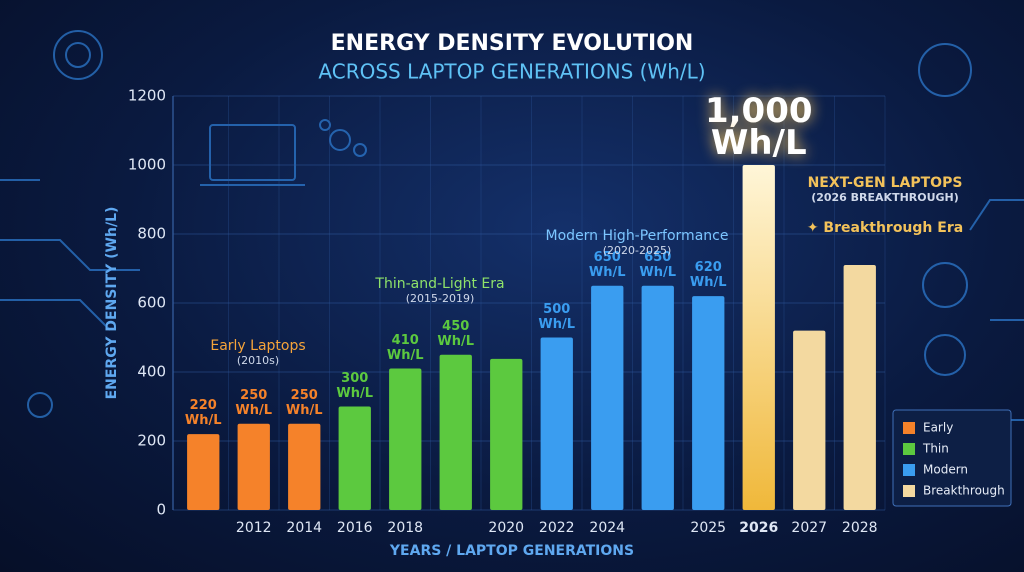  What do you see at coordinates (456, 333) in the screenshot?
I see `value-label: 450 Wh/L` at bounding box center [456, 333].